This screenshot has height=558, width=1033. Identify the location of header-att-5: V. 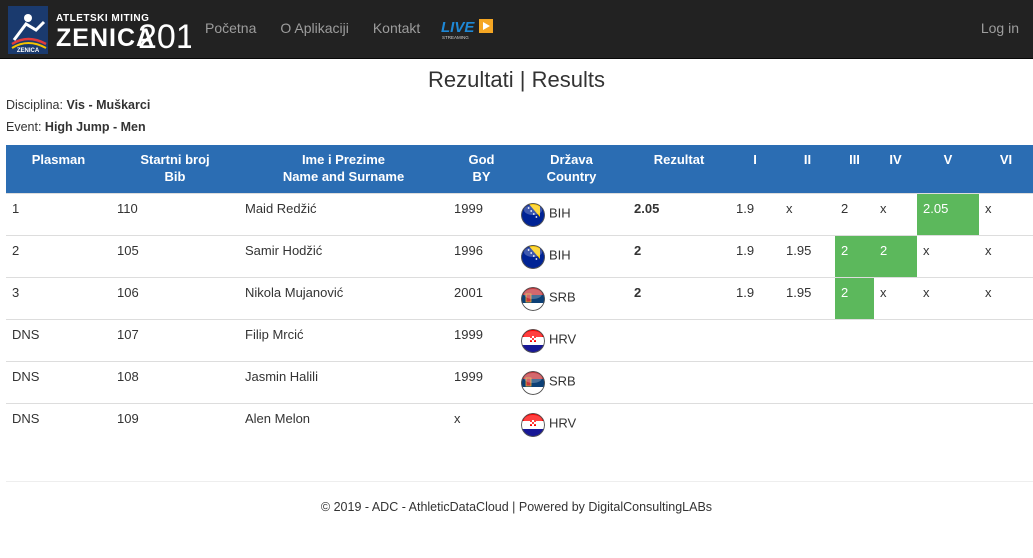
(948, 169).